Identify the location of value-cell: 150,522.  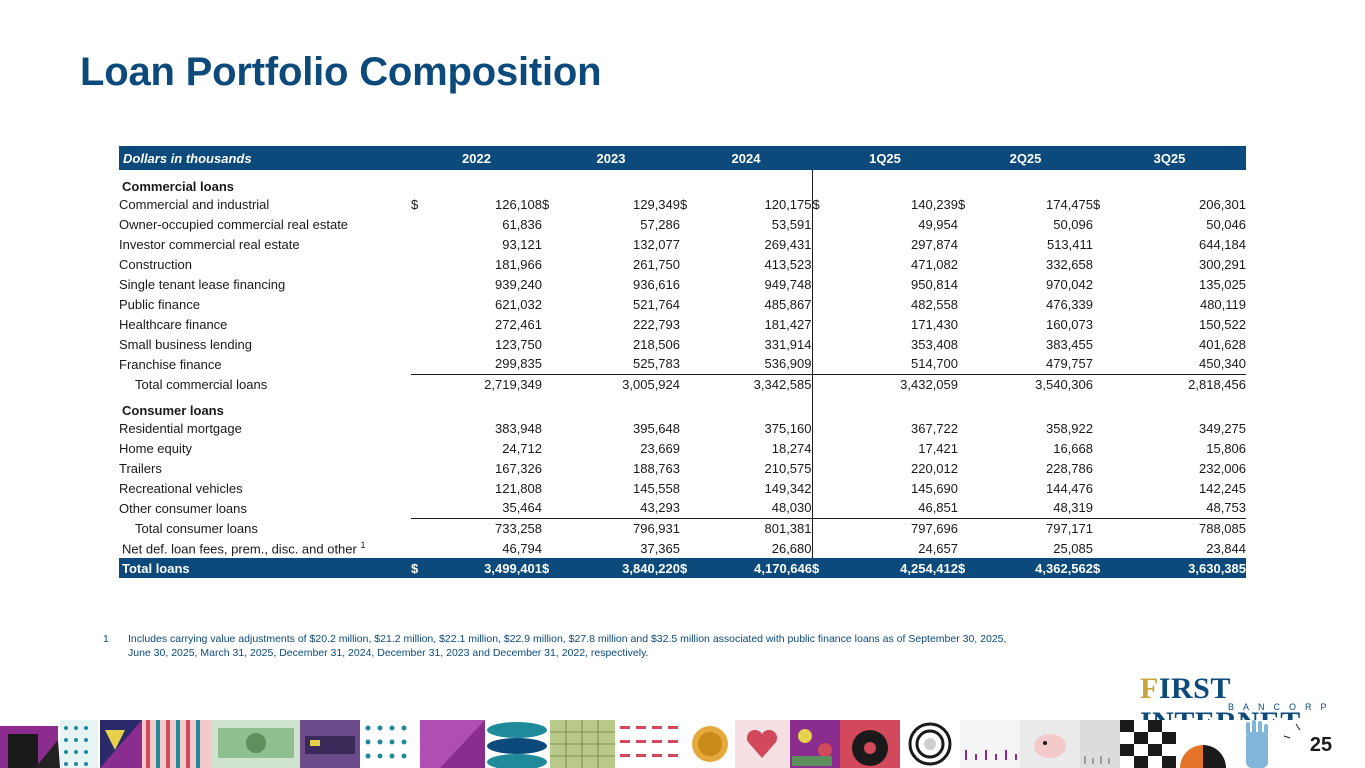
(1222, 324).